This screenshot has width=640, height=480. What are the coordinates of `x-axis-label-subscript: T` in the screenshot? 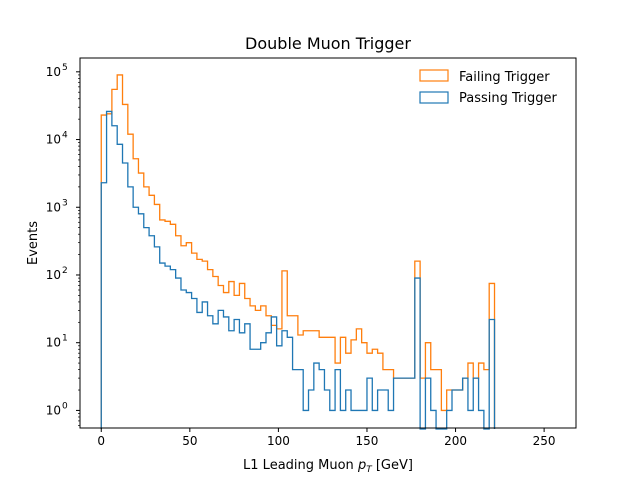 It's located at (369, 470).